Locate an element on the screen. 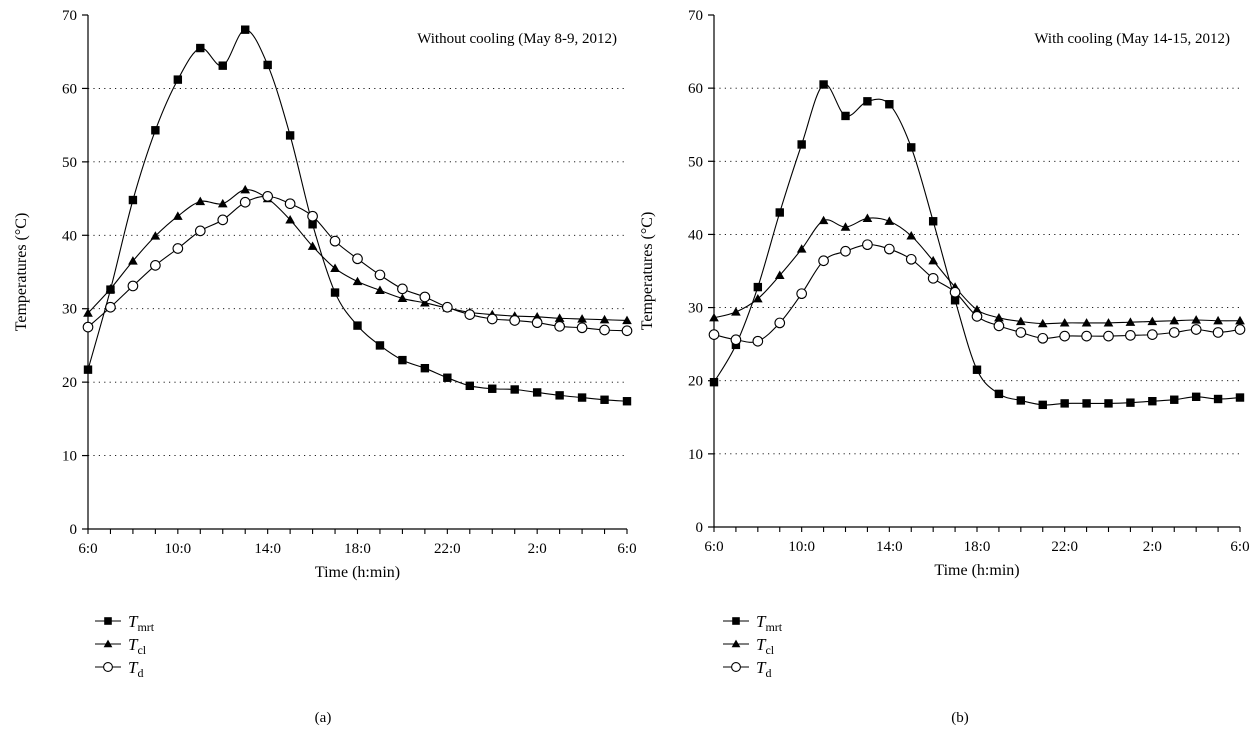 The width and height of the screenshot is (1254, 735). y-tick-label: 0 is located at coordinates (700, 528).